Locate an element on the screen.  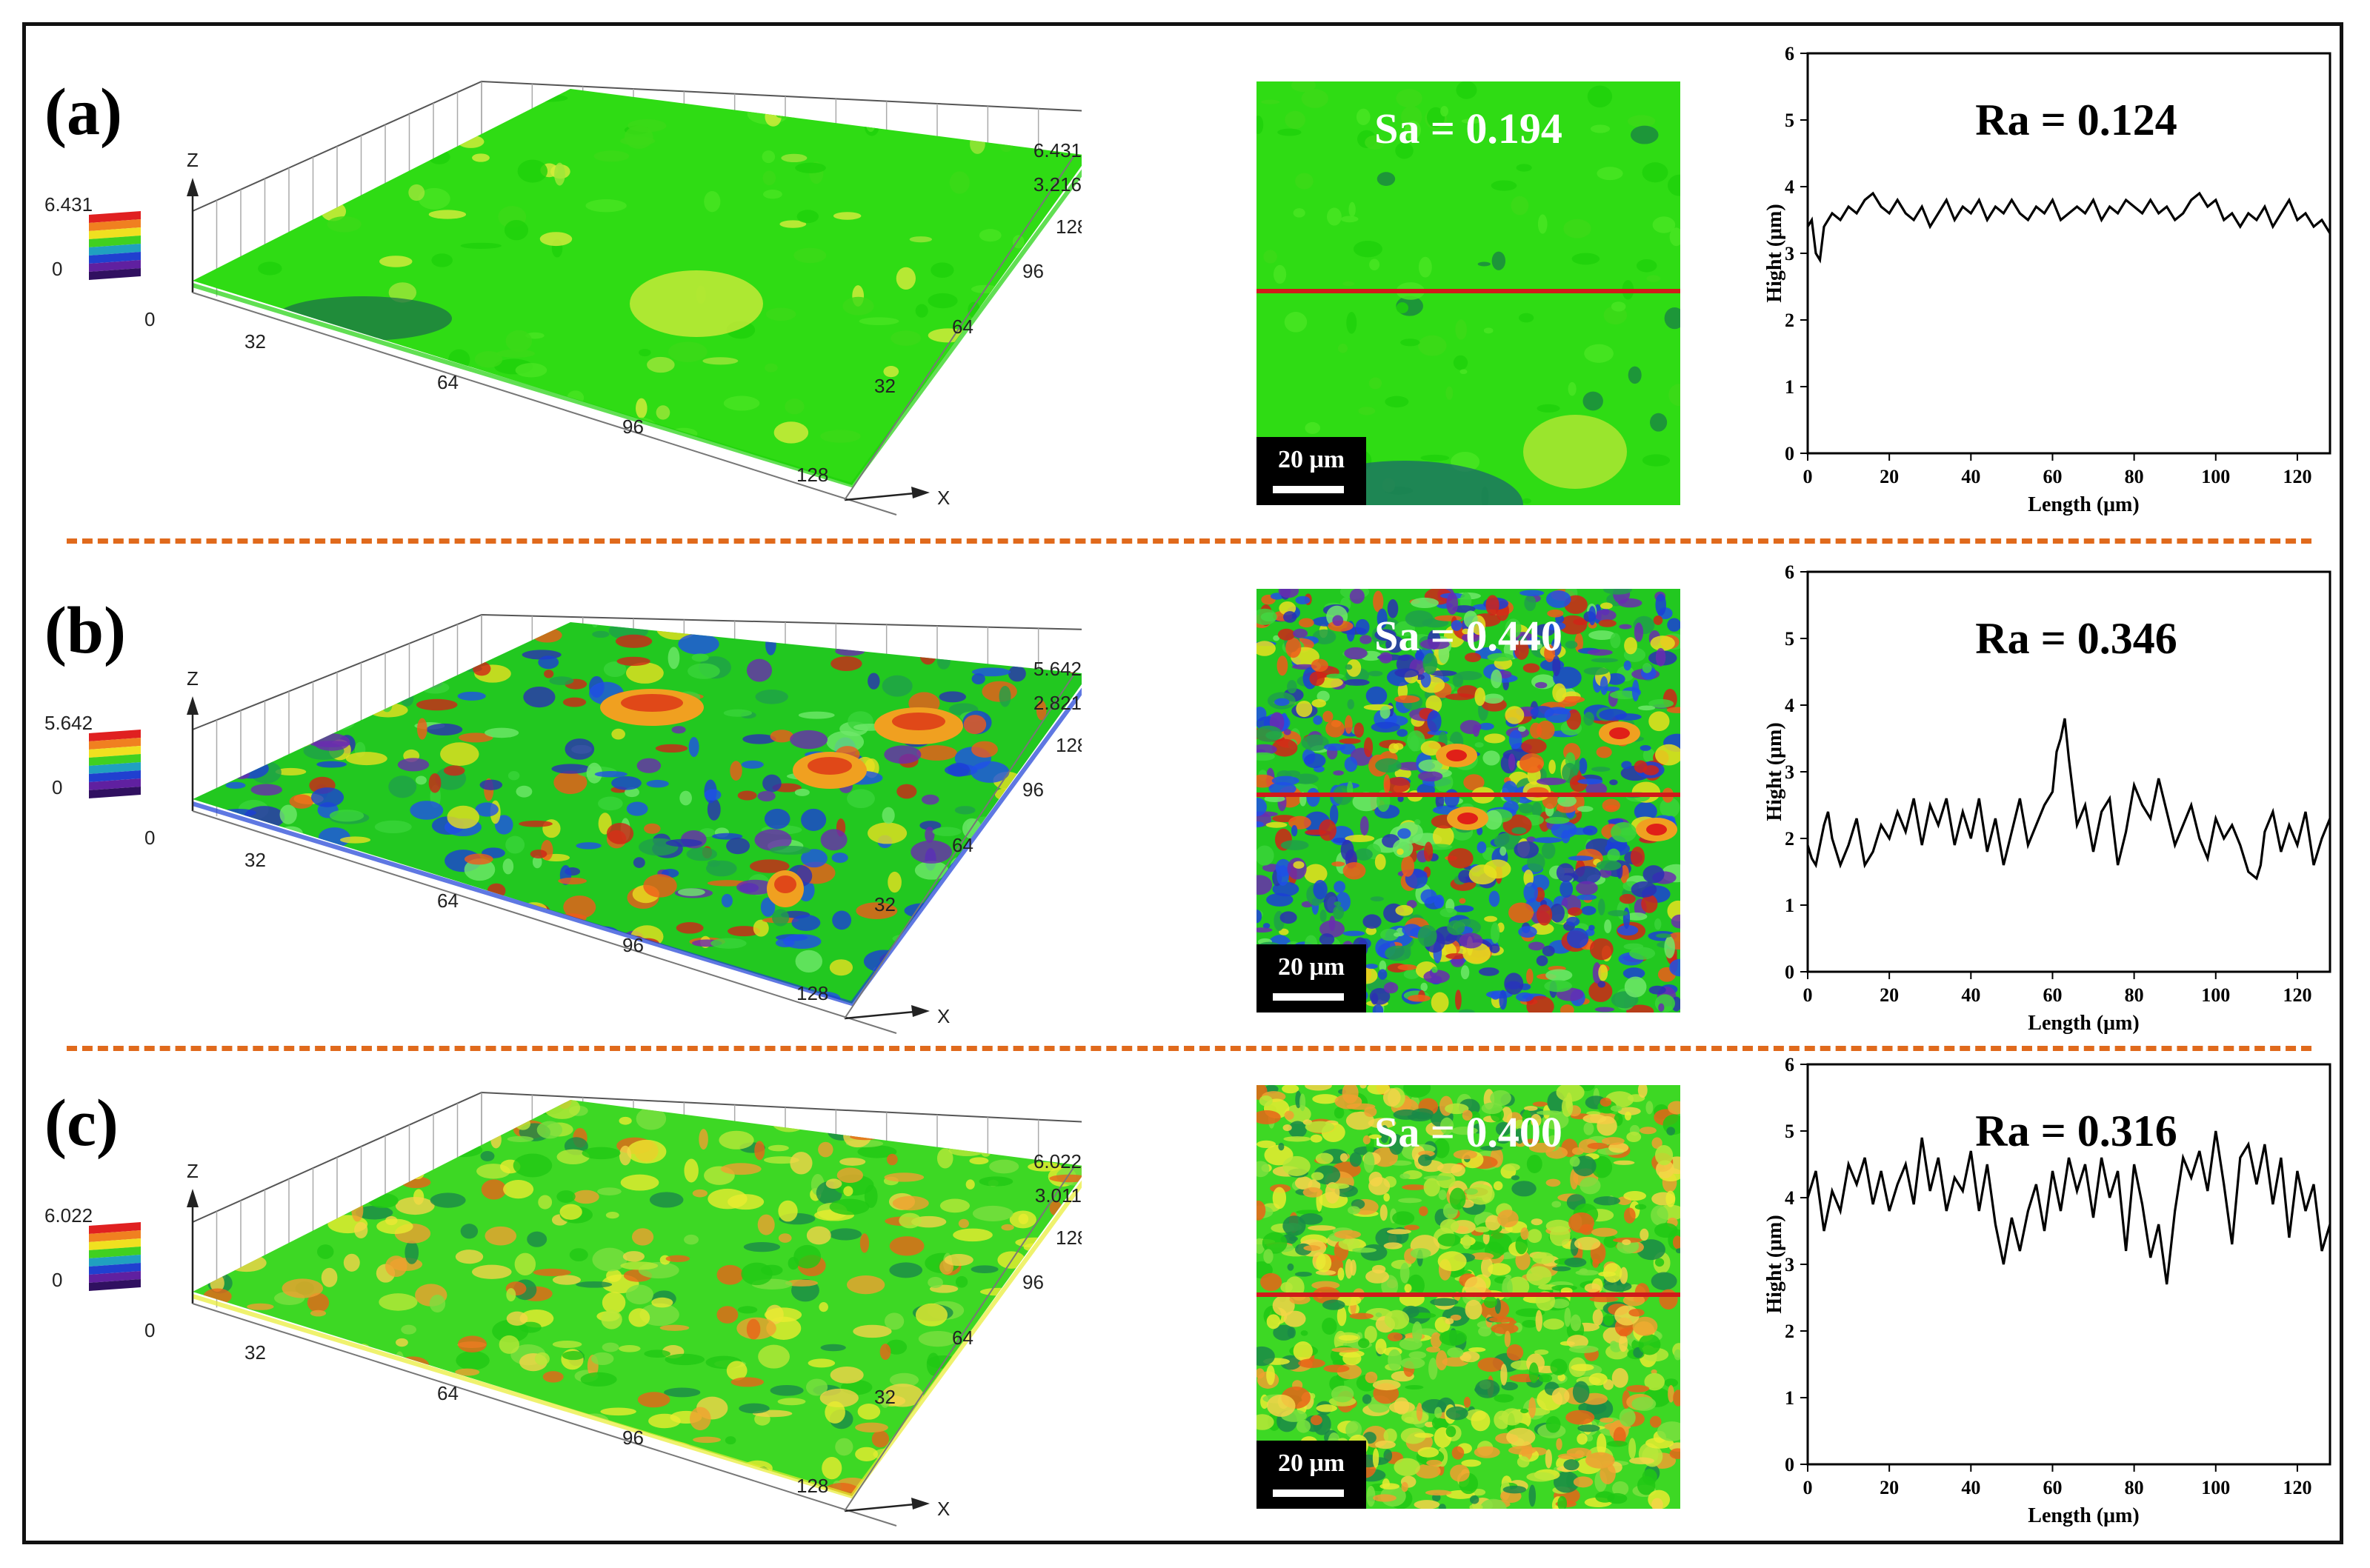
sa-value: Sa = 0.400 is located at coordinates (1468, 1132).